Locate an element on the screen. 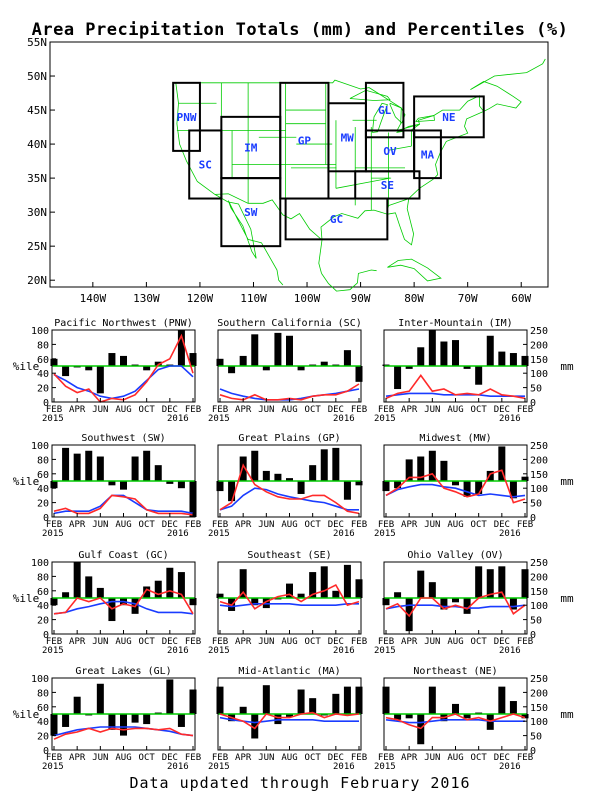  ylabel-left: %ile is located at coordinates (26, 366).